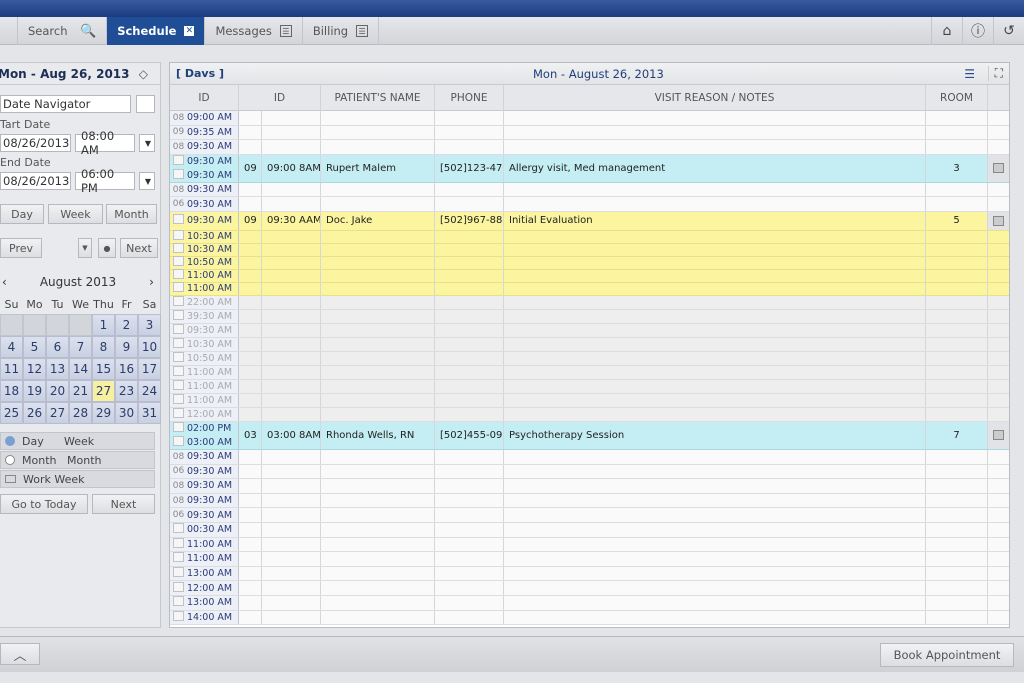 The height and width of the screenshot is (683, 1024). I want to click on calendar-day: 31, so click(149, 413).